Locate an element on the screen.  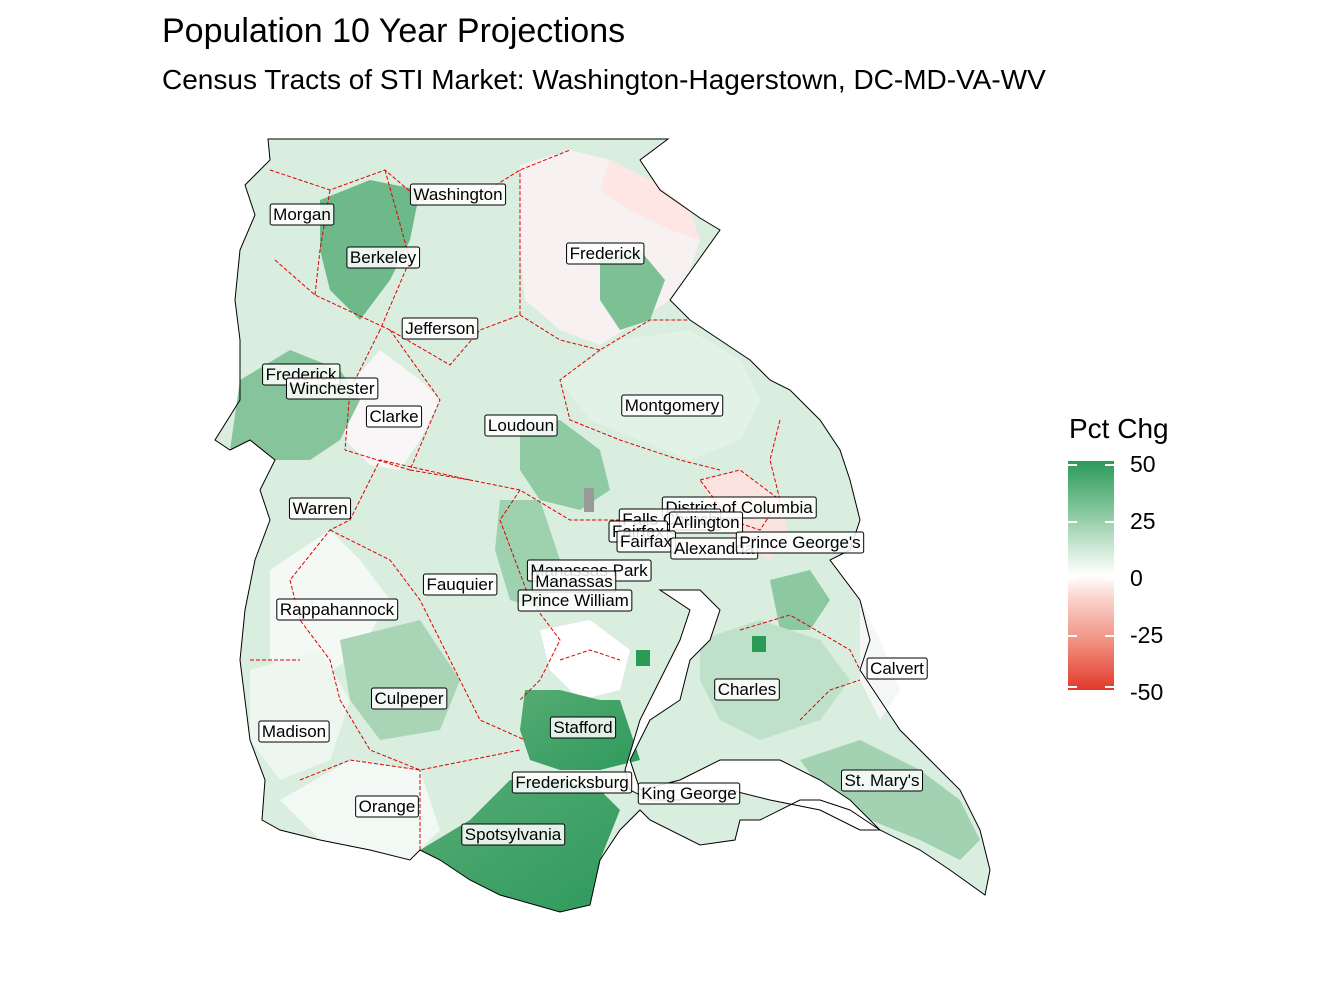
county-label-text: St. Mary's is located at coordinates (881, 780).